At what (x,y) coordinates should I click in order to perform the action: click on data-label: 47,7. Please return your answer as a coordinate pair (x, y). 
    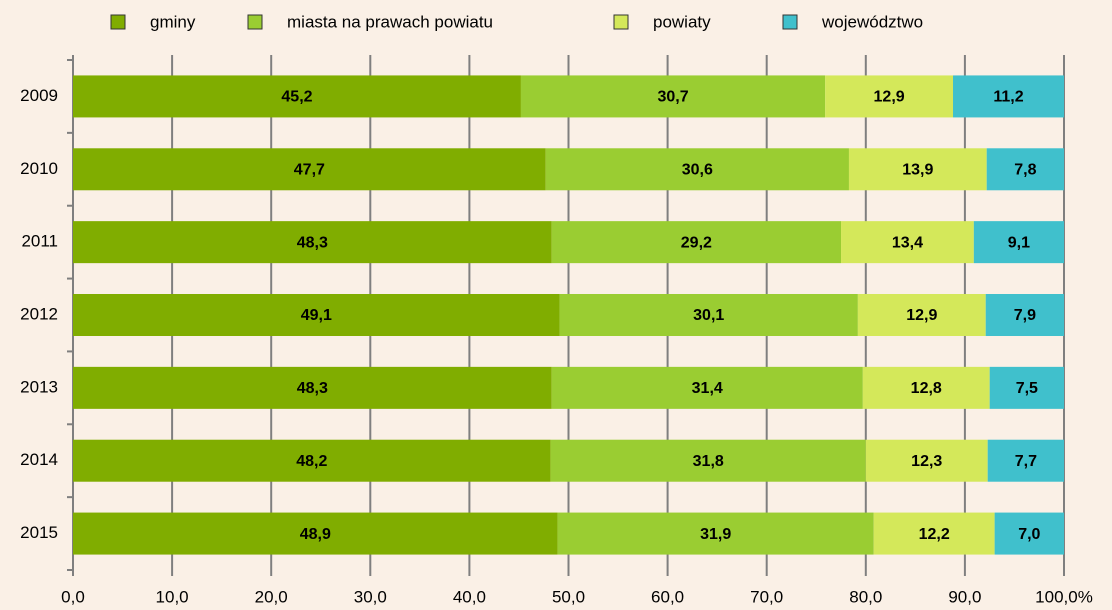
    Looking at the image, I should click on (309, 170).